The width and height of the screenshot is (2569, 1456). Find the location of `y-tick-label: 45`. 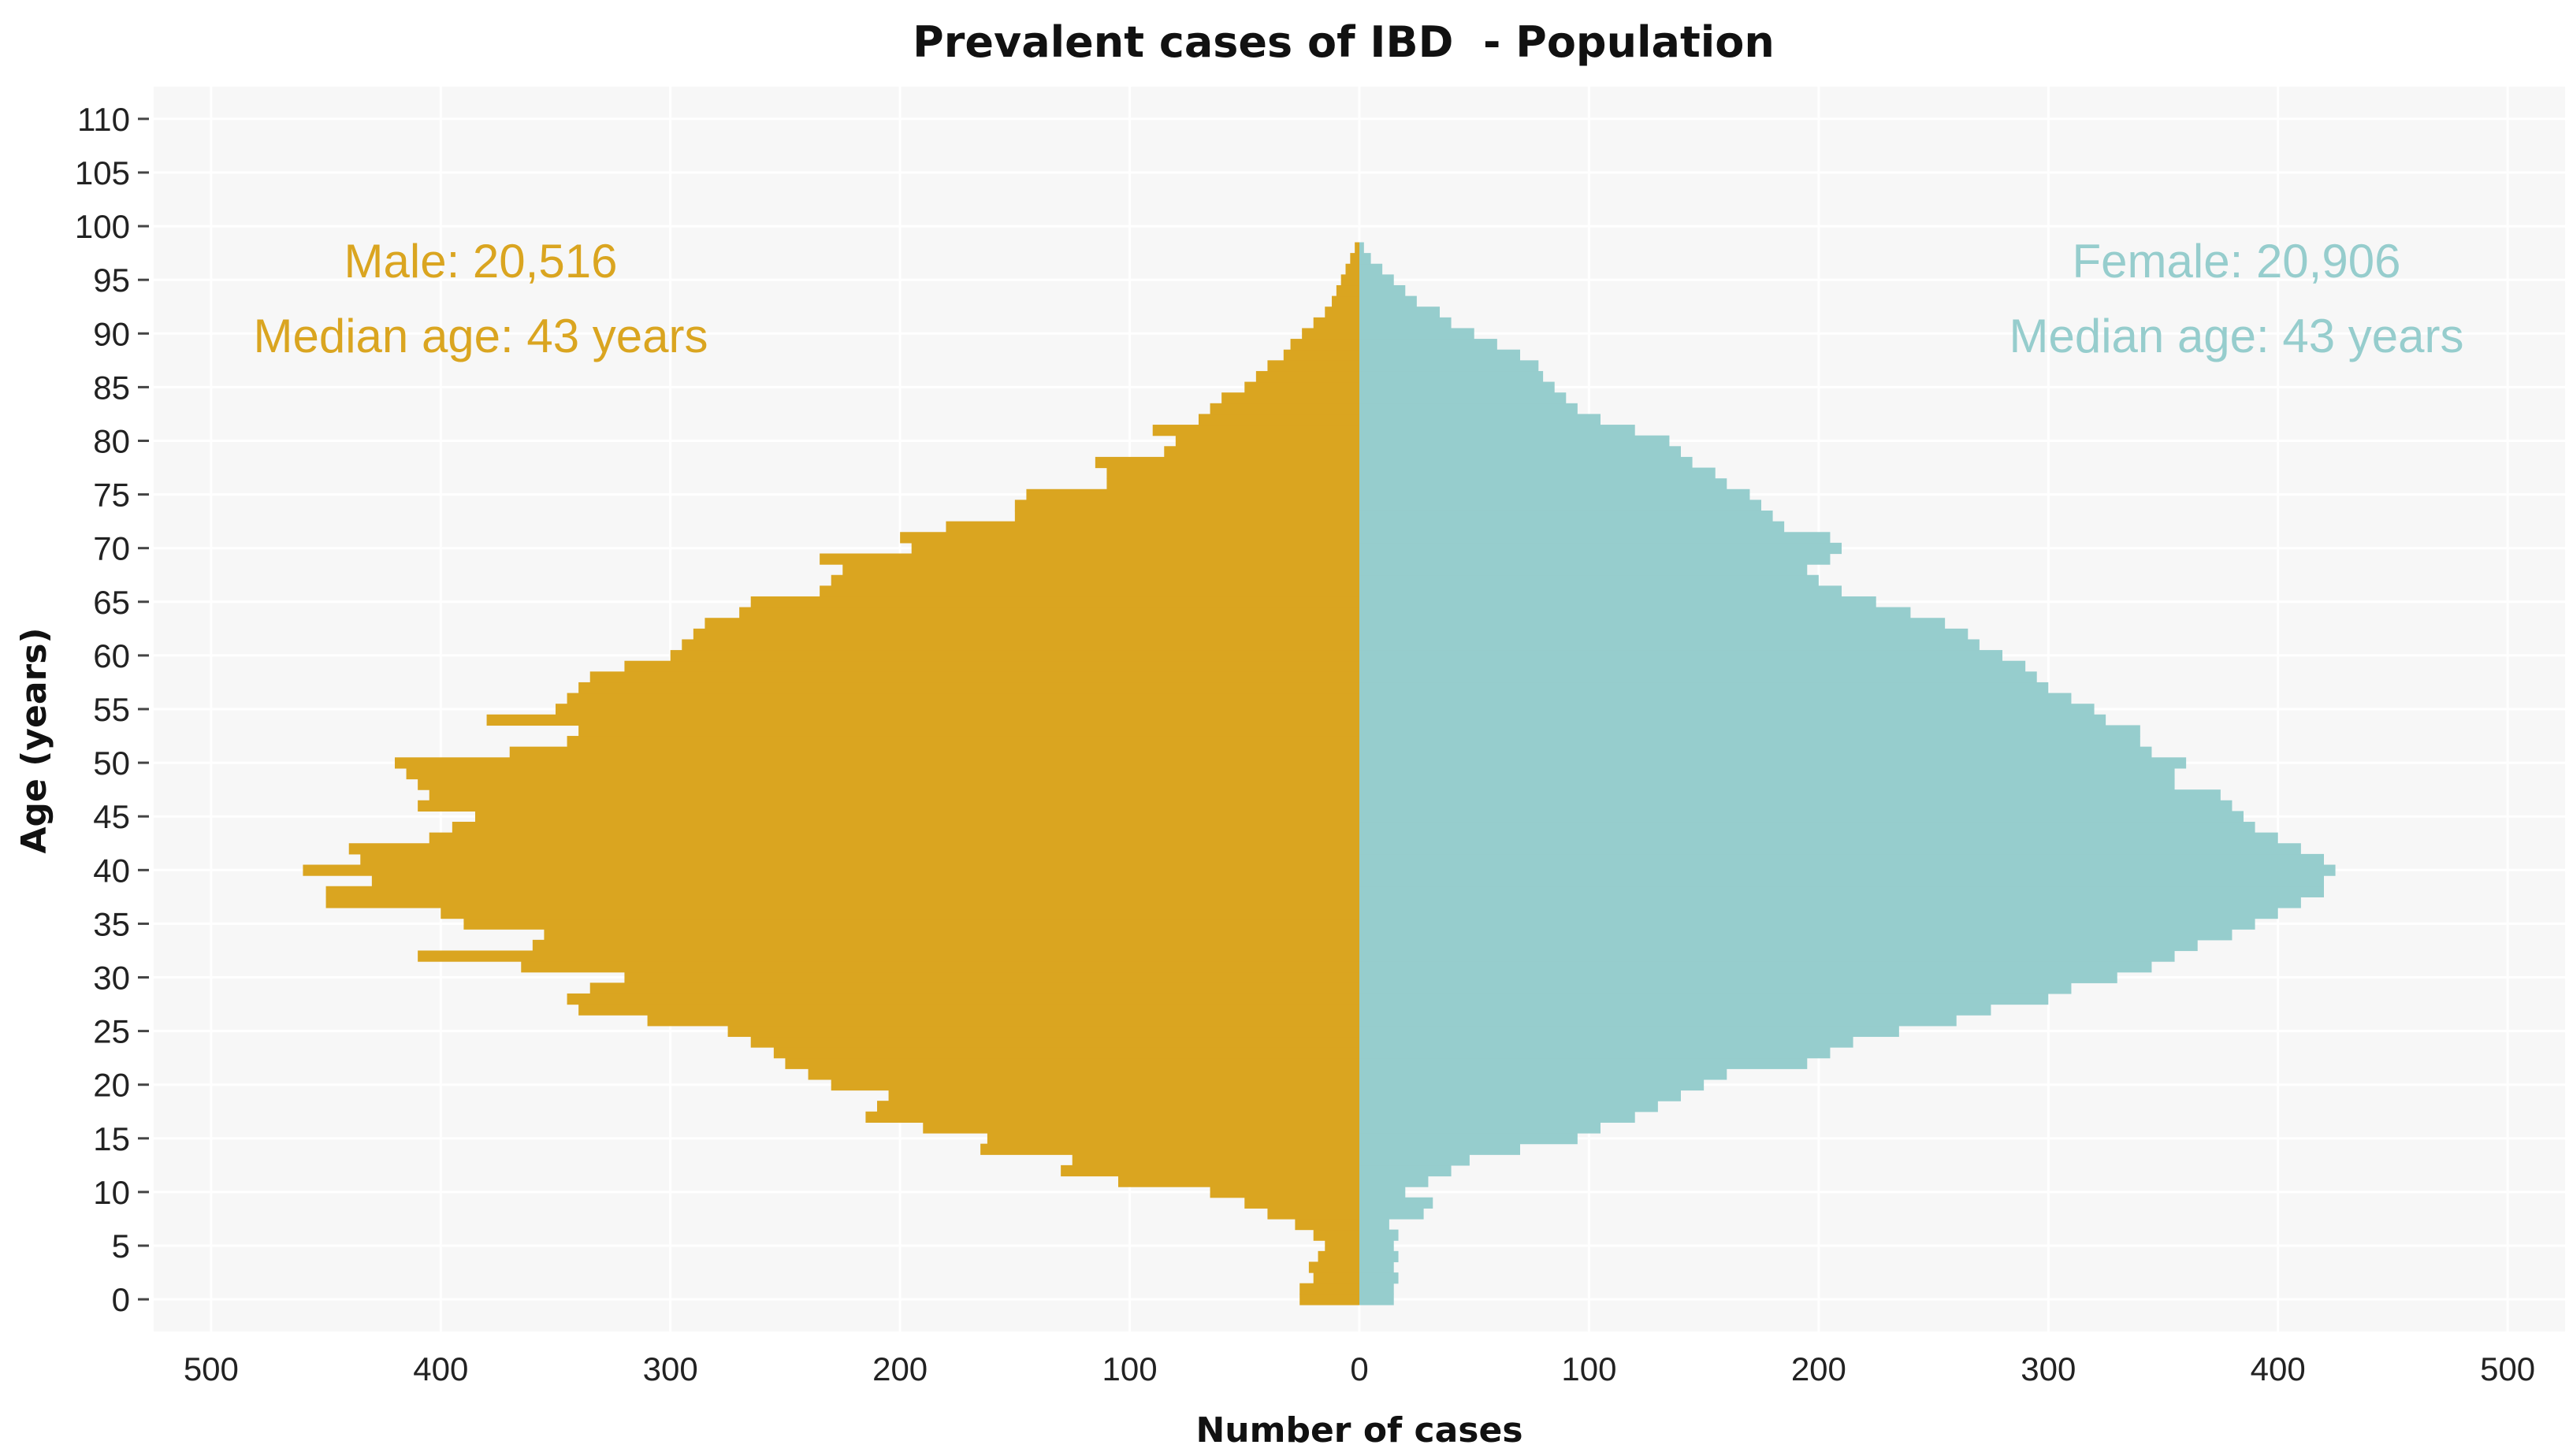

y-tick-label: 45 is located at coordinates (111, 816).